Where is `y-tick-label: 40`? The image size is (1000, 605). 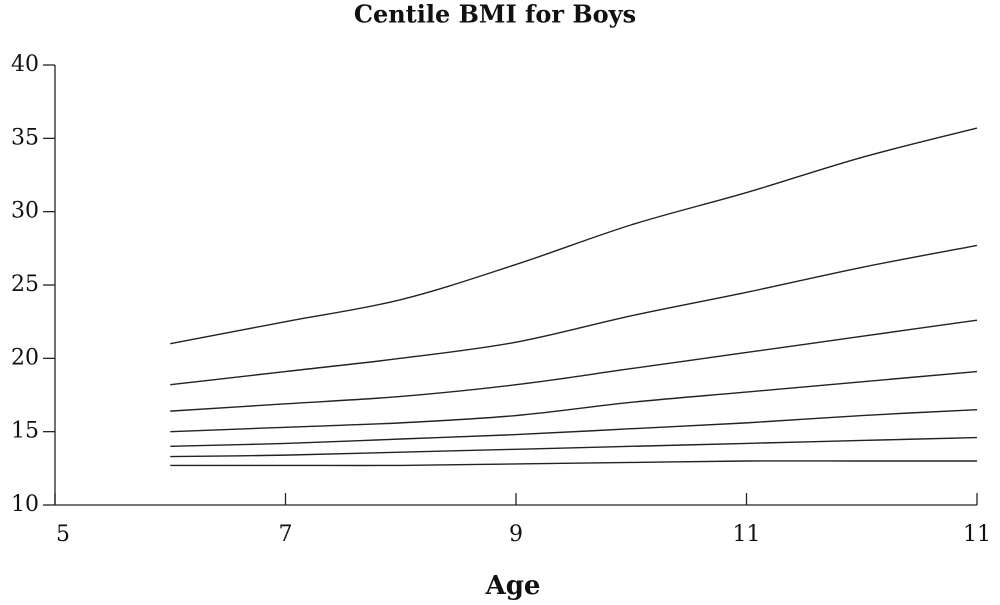
y-tick-label: 40 is located at coordinates (25, 64).